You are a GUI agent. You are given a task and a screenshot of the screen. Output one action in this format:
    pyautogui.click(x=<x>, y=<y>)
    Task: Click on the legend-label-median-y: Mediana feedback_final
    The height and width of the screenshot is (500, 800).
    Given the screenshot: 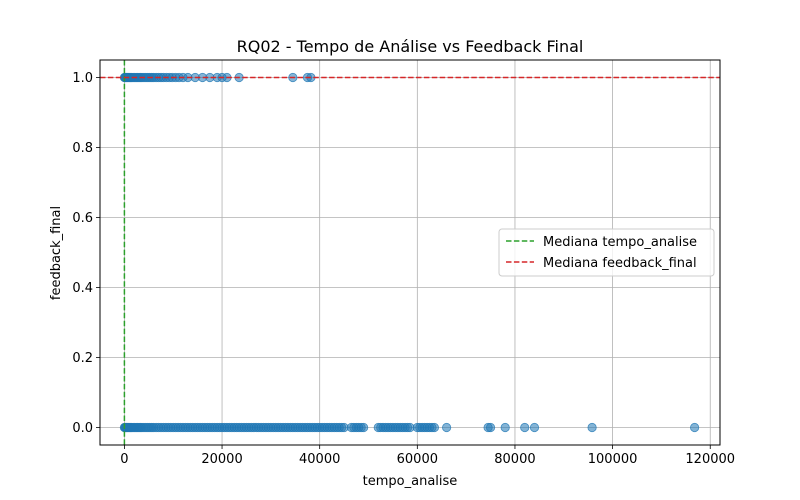 What is the action you would take?
    pyautogui.click(x=620, y=263)
    